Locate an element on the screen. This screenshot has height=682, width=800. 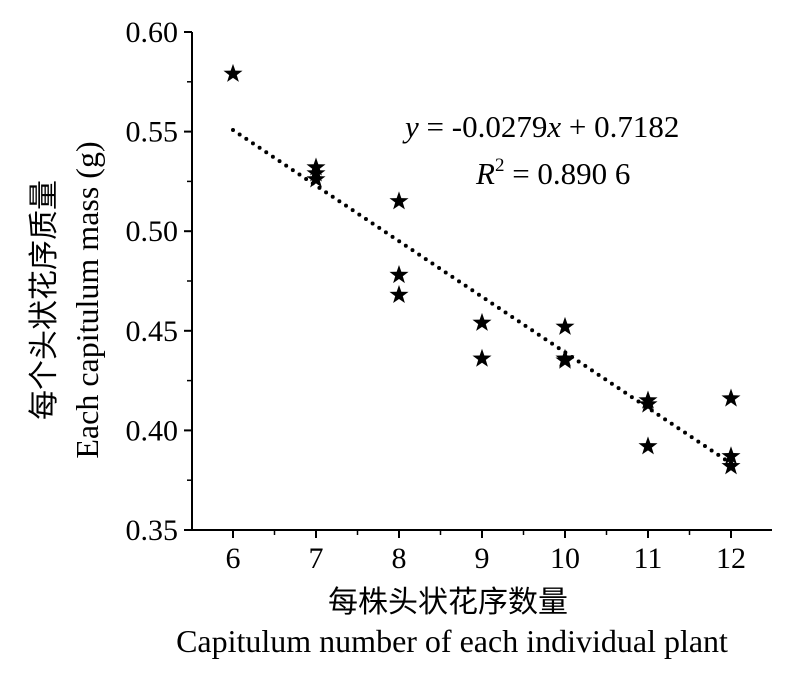
y-tick-label: 0.35 is located at coordinates (152, 530).